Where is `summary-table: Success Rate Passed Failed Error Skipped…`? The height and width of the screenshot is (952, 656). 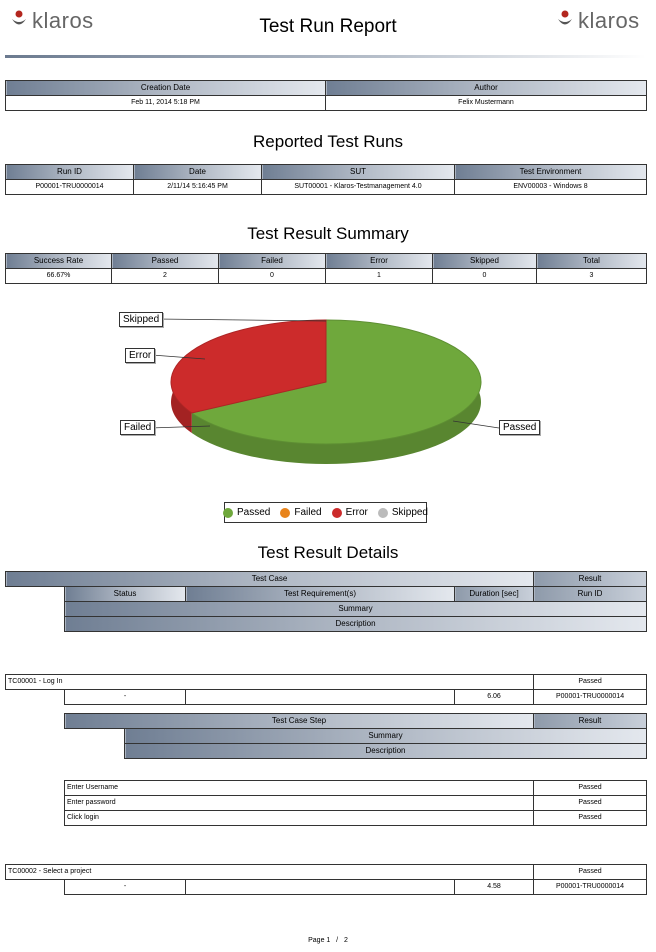 summary-table: Success Rate Passed Failed Error Skipped… is located at coordinates (326, 268).